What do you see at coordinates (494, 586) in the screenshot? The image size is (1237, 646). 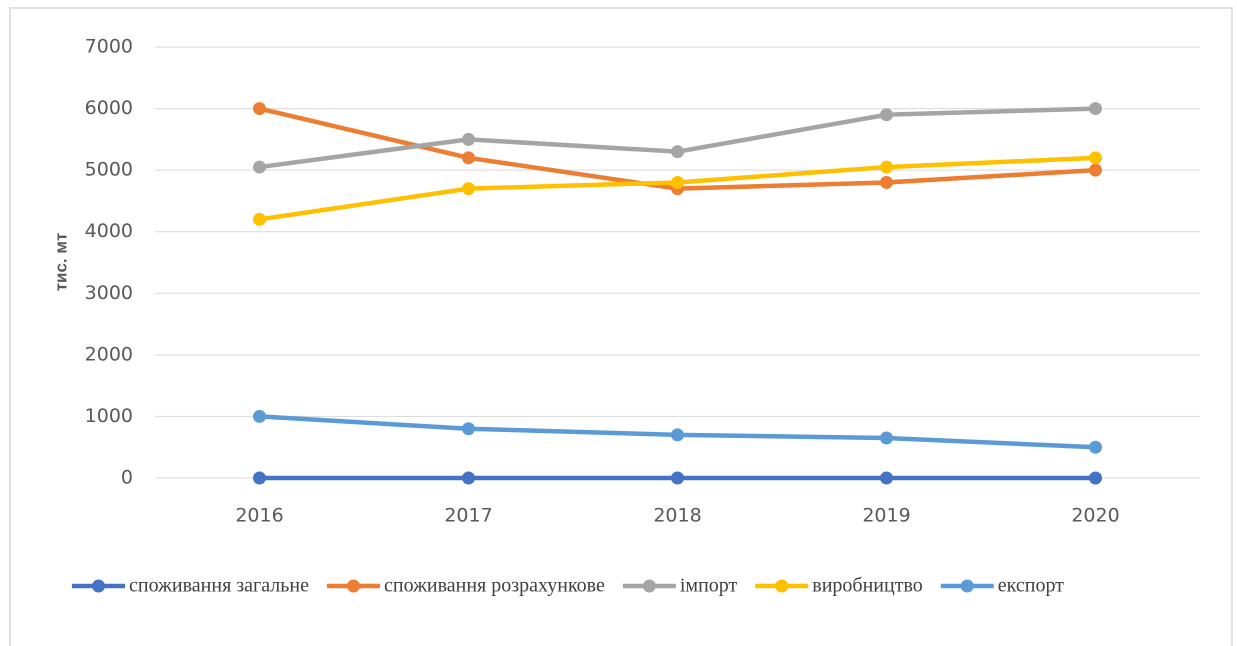 I see `legend-label: споживання розрахункове` at bounding box center [494, 586].